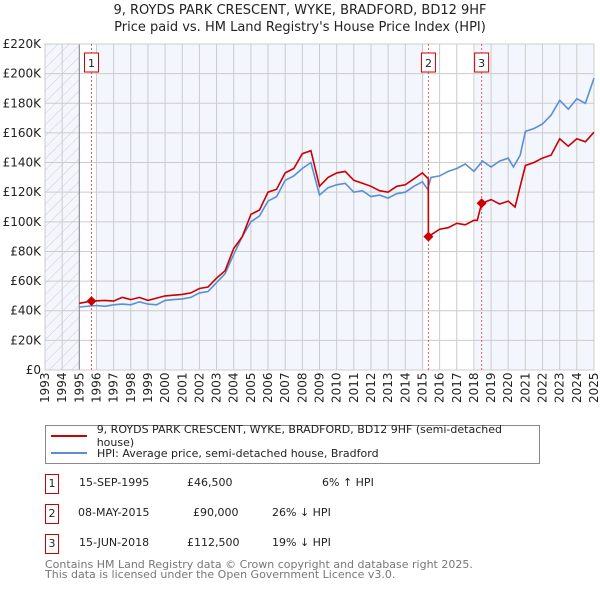  What do you see at coordinates (251, 387) in the screenshot?
I see `x-tick-label: 2005` at bounding box center [251, 387].